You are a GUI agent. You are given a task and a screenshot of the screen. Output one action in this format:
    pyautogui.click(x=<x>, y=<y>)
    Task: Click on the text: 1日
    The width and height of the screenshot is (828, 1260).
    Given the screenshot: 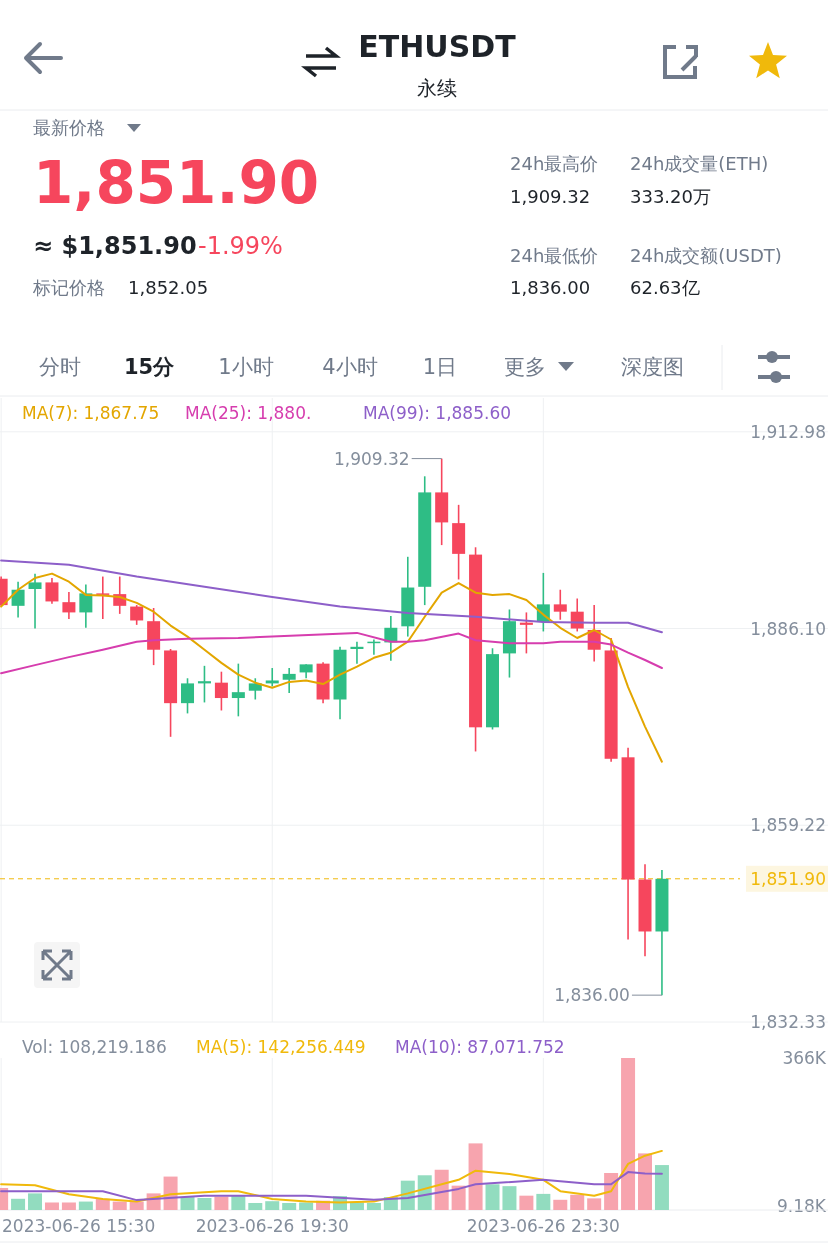 What is the action you would take?
    pyautogui.click(x=440, y=367)
    